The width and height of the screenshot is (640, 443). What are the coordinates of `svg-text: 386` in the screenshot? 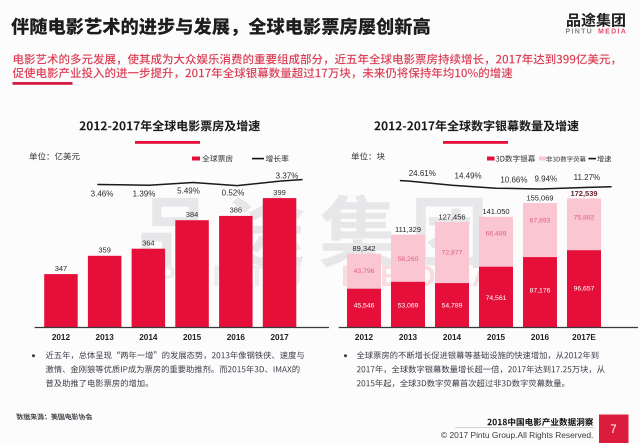 It's located at (236, 210).